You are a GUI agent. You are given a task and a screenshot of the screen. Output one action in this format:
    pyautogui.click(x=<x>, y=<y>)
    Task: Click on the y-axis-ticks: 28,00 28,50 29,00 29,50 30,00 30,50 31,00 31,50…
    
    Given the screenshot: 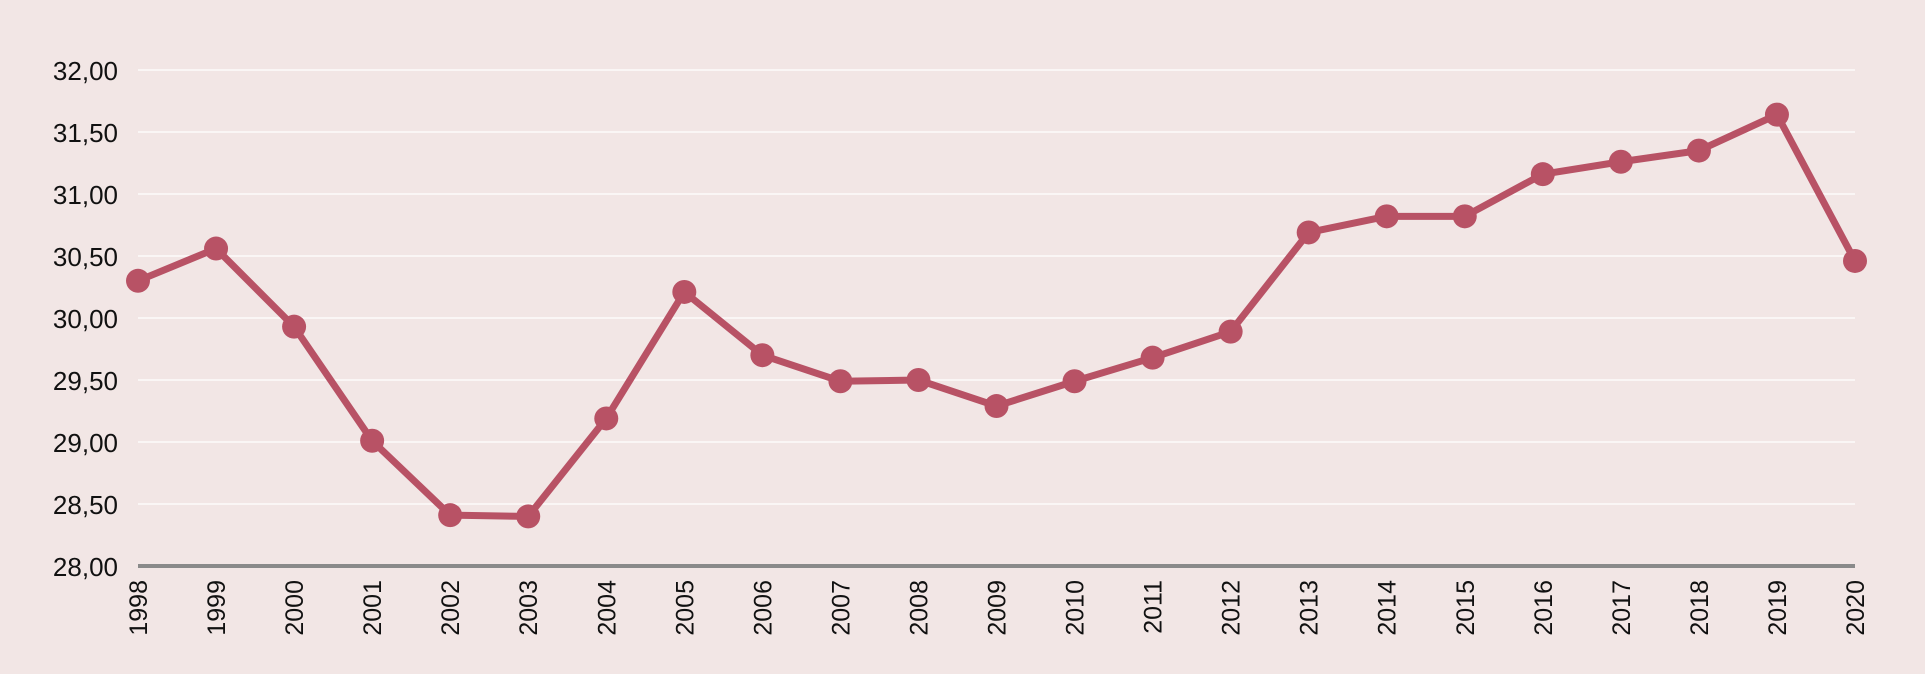 What is the action you would take?
    pyautogui.click(x=85, y=319)
    